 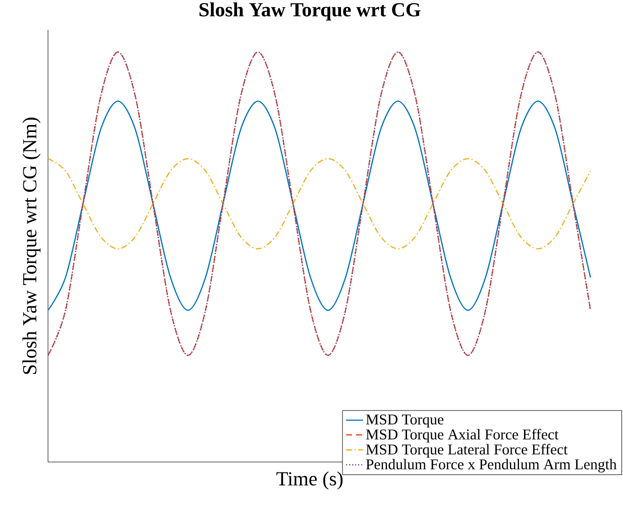 What do you see at coordinates (309, 480) in the screenshot?
I see `x-axis-title: Time (s)` at bounding box center [309, 480].